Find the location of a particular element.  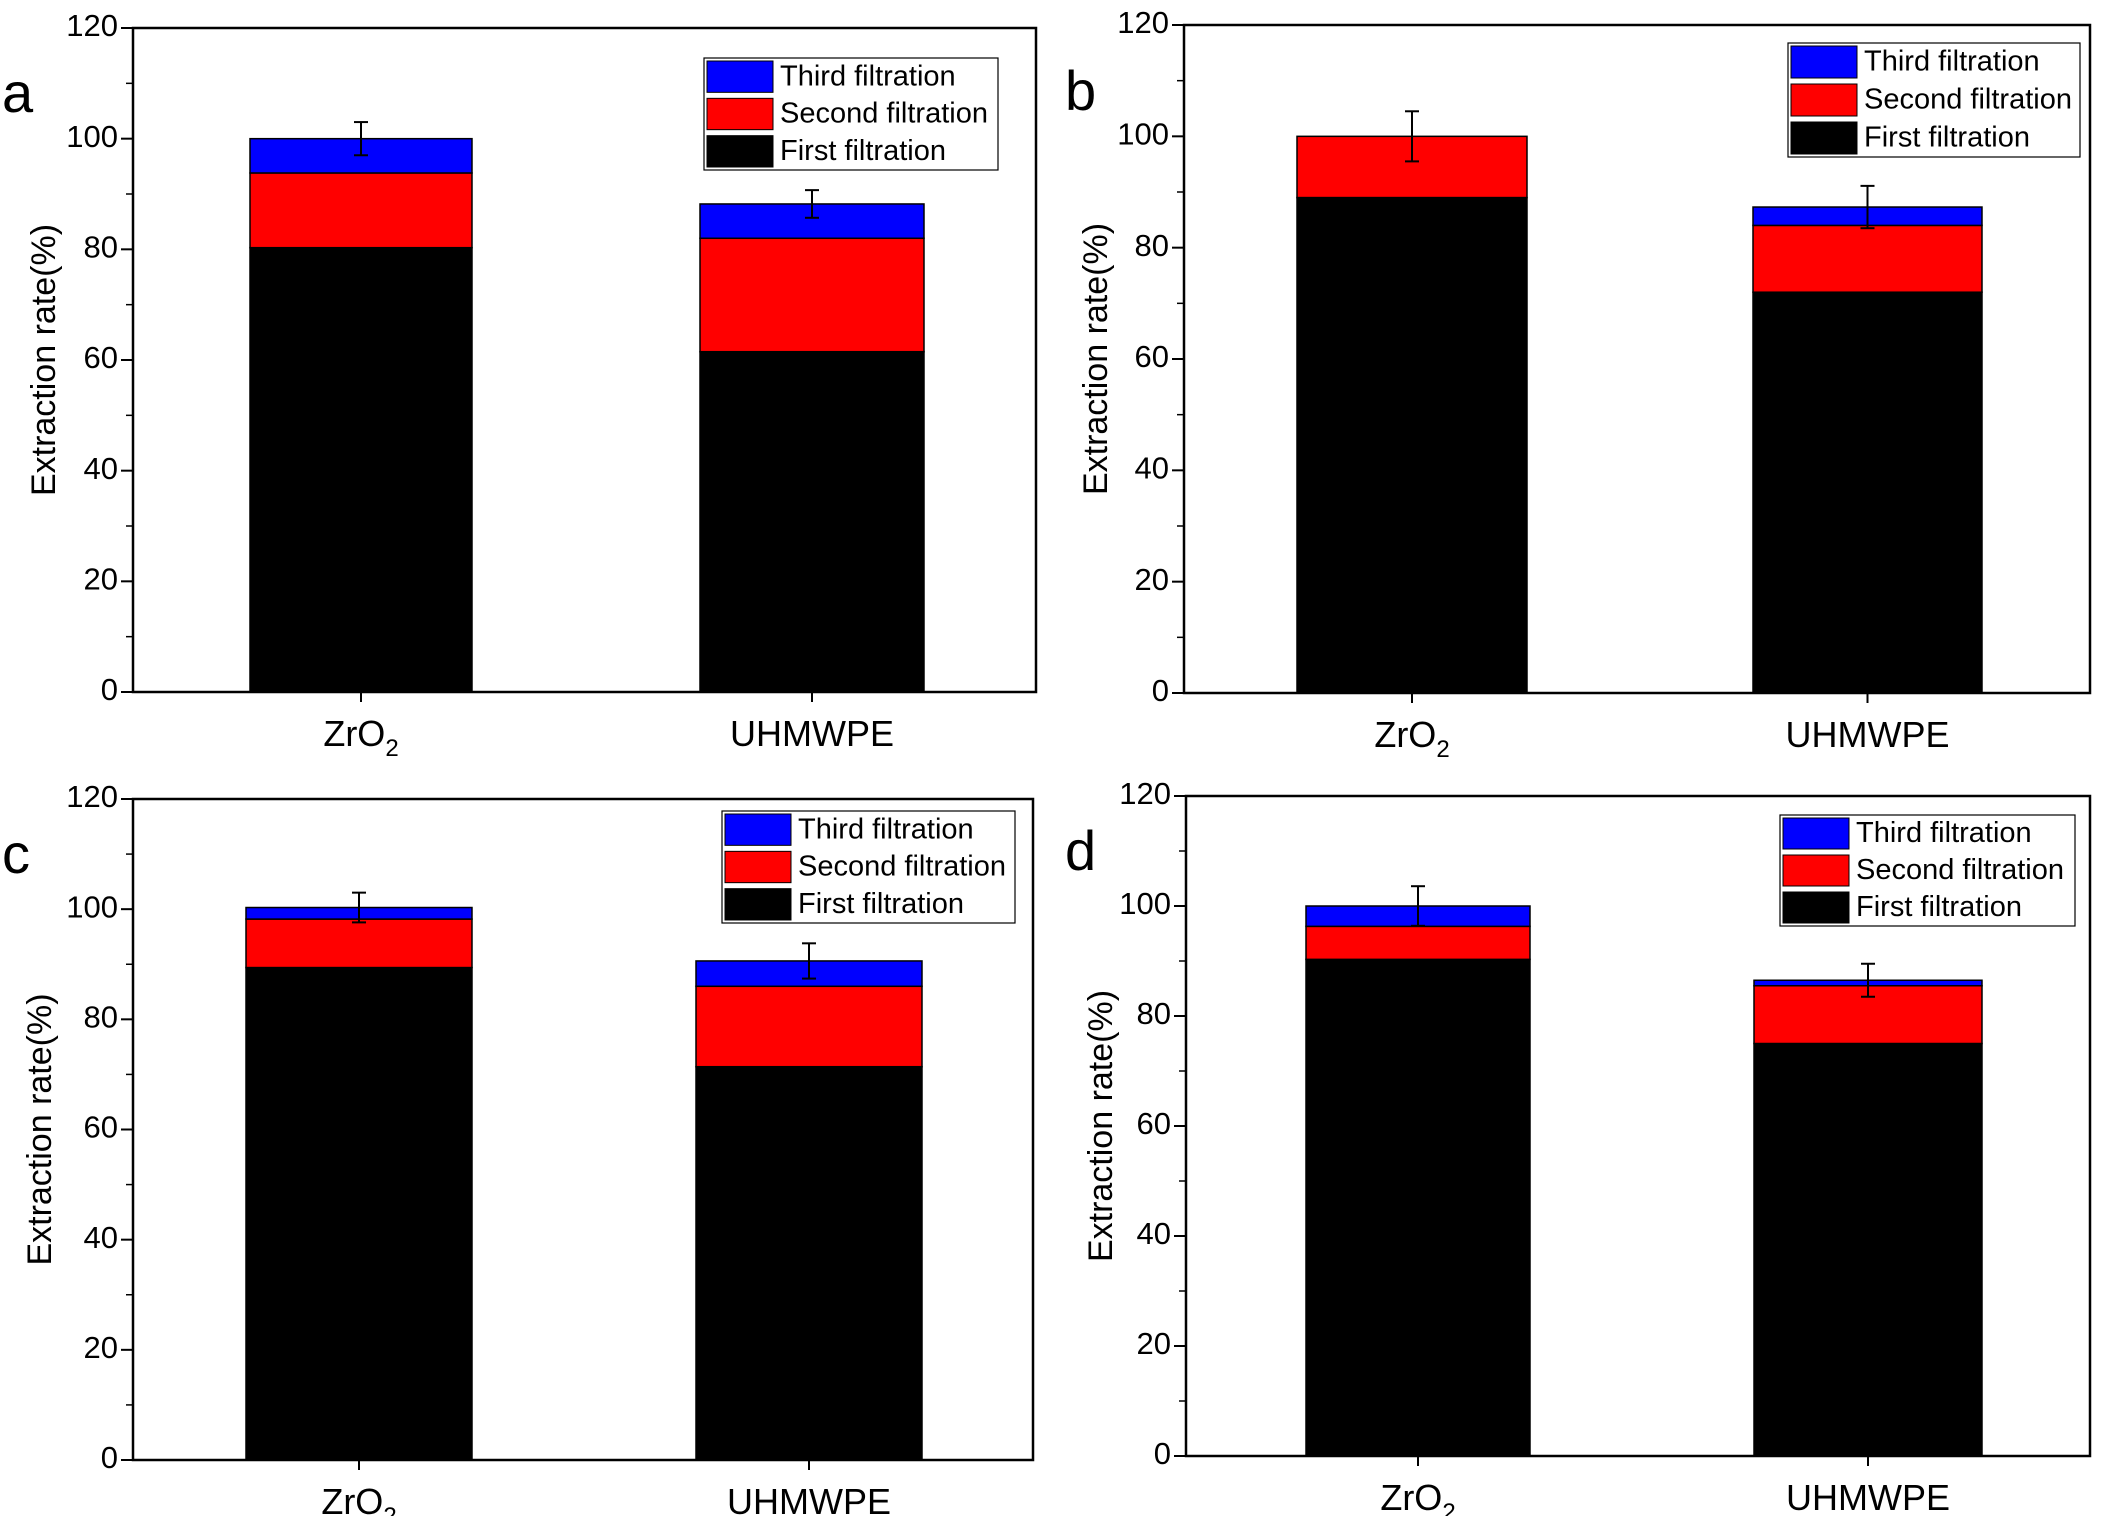

panel-letter: b is located at coordinates (1080, 90).